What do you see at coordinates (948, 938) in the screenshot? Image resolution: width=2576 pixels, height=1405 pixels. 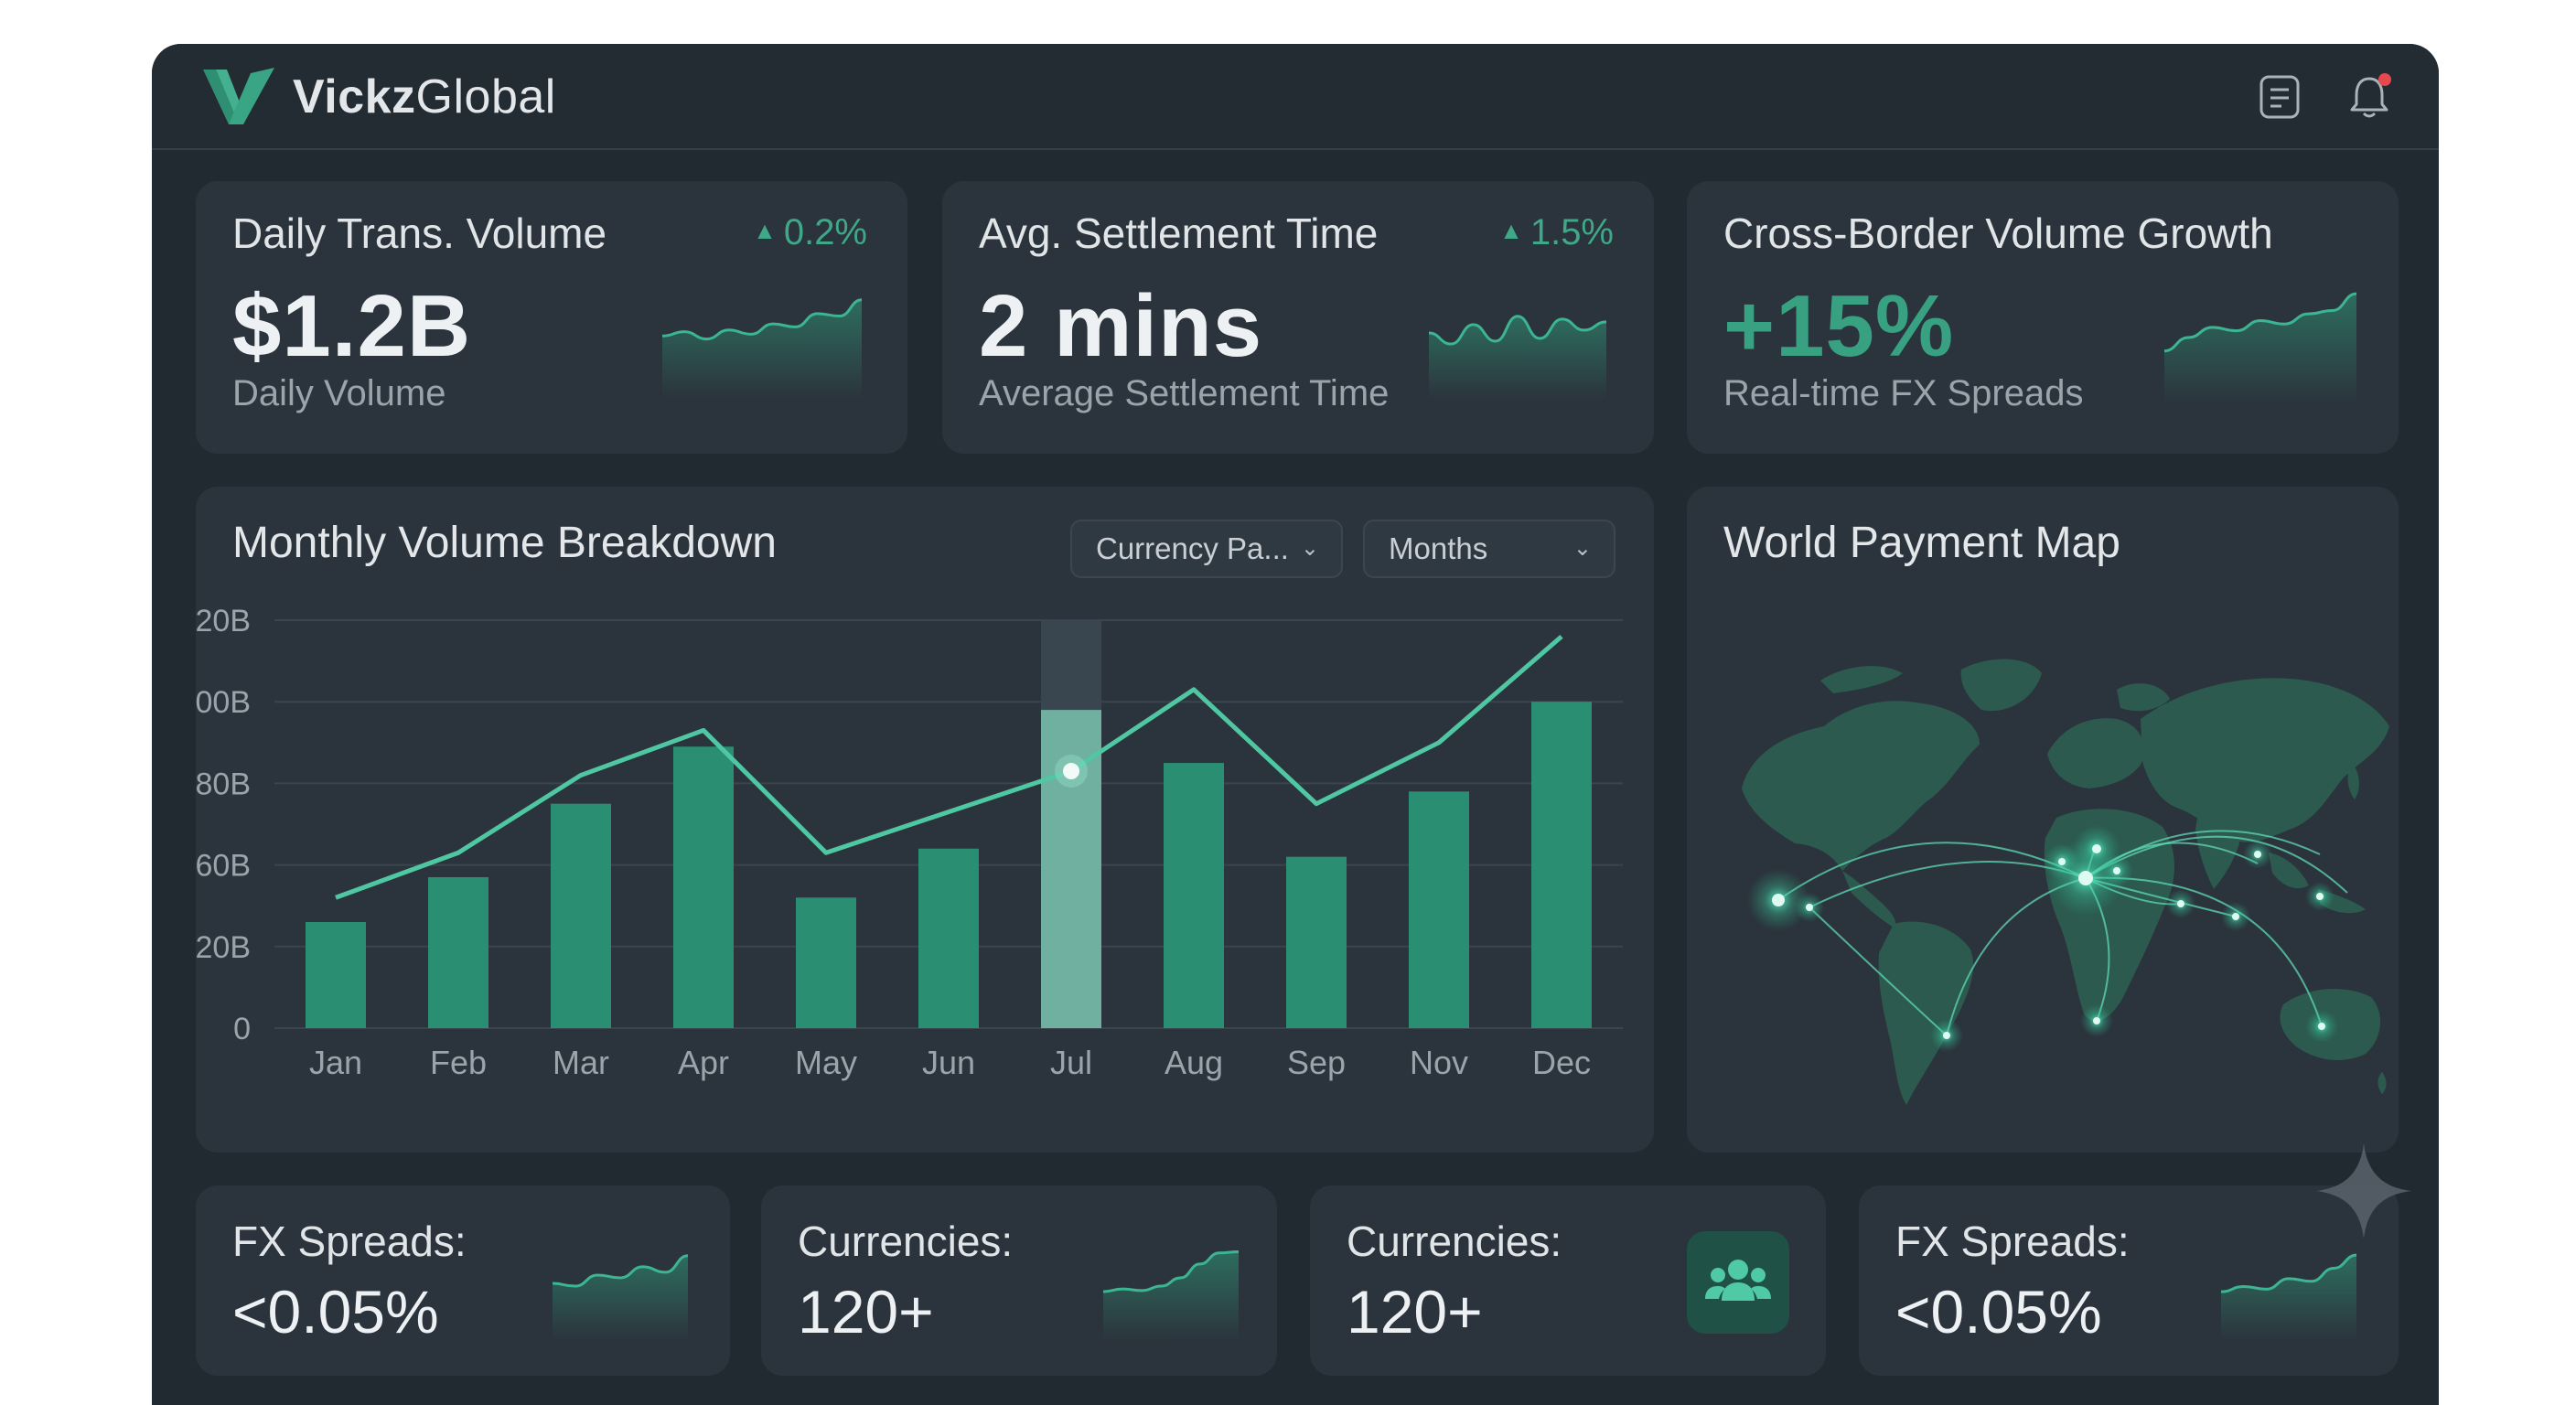 I see `bar-jun` at bounding box center [948, 938].